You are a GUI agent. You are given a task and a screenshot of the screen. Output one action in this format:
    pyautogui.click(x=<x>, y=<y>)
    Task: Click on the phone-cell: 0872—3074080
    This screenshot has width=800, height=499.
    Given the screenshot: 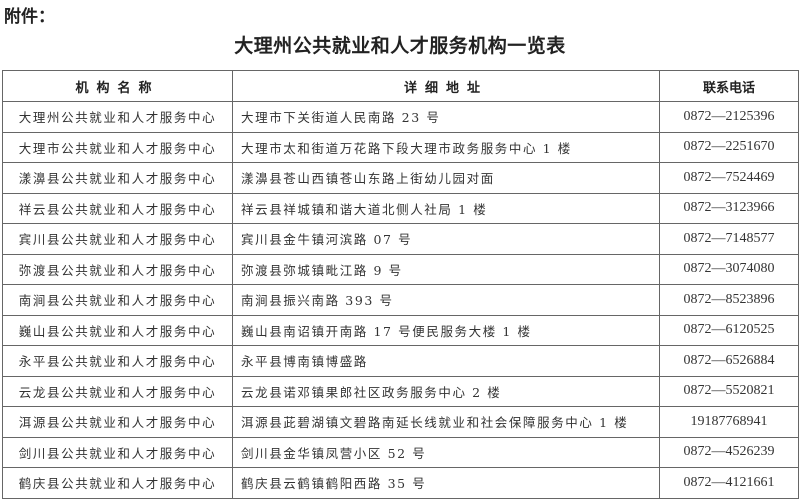 What is the action you would take?
    pyautogui.click(x=729, y=269)
    